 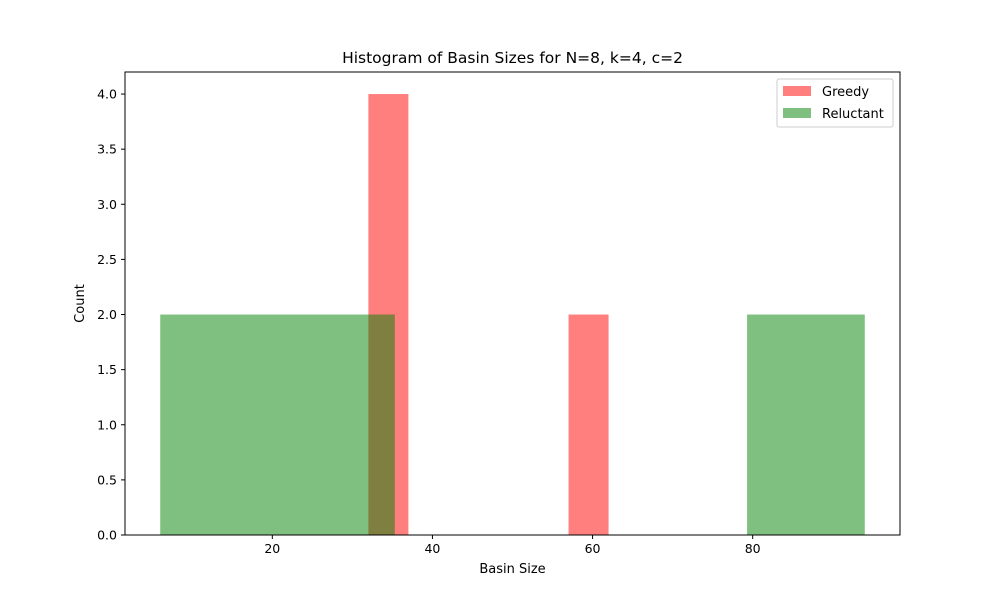 What do you see at coordinates (512, 545) in the screenshot?
I see `x-axis-ticks: 20 40 60 80` at bounding box center [512, 545].